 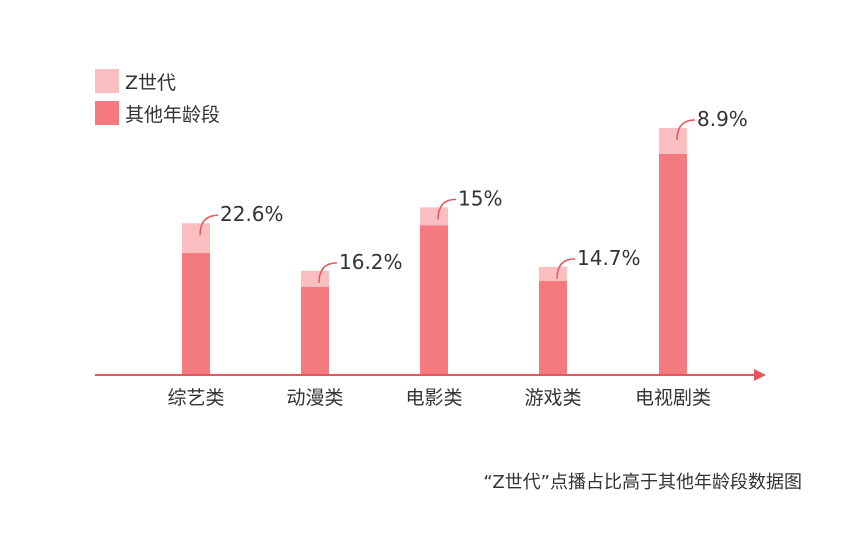 What do you see at coordinates (609, 258) in the screenshot?
I see `annotation-label-game: 14.7%` at bounding box center [609, 258].